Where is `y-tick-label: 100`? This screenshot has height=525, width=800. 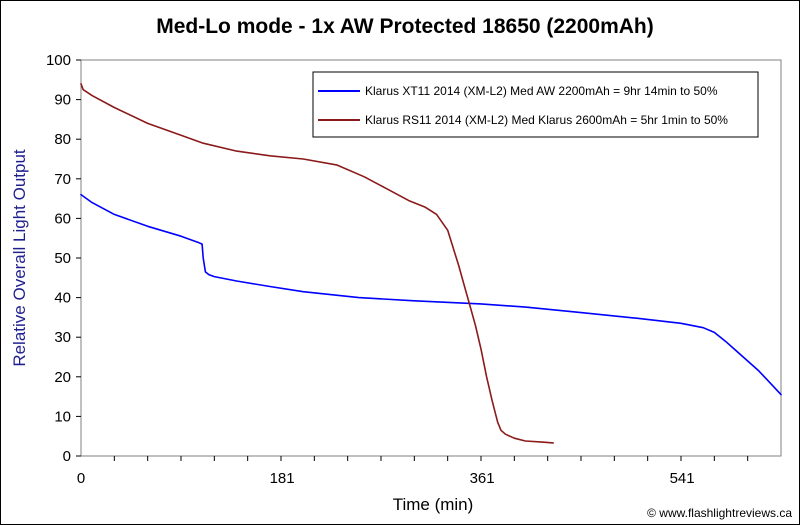
y-tick-label: 100 is located at coordinates (58, 60).